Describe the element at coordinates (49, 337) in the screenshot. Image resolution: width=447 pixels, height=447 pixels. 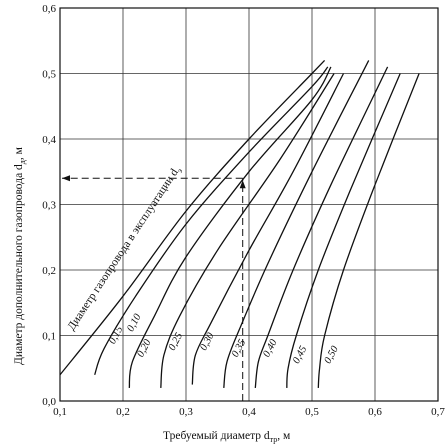
I see `y-tick-label: 0,1` at that location.